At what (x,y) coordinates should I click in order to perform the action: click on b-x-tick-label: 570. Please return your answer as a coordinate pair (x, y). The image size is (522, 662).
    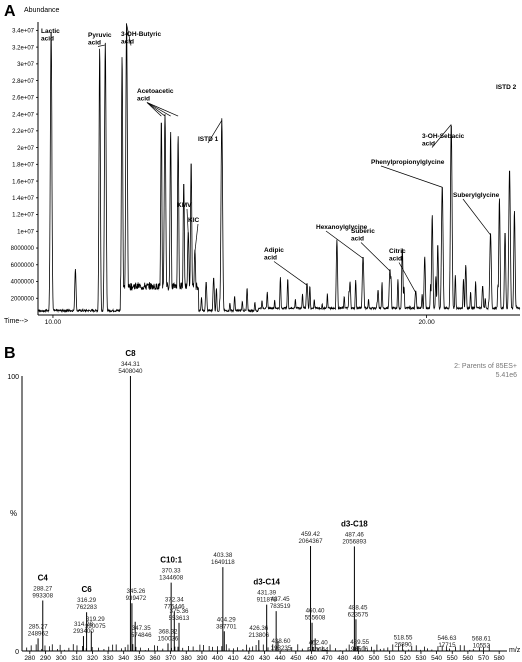
    Looking at the image, I should click on (483, 658).